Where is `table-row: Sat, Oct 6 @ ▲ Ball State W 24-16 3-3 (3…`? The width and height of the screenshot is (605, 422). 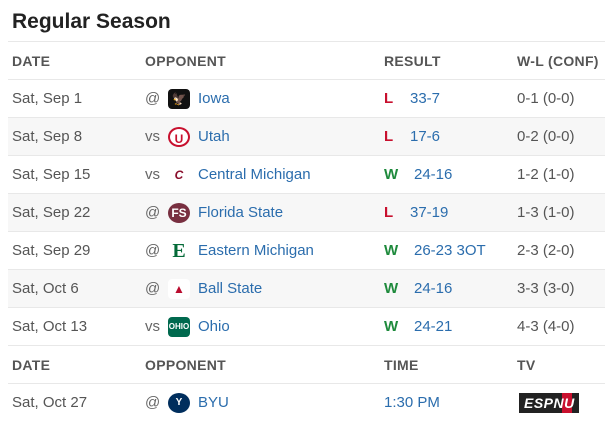 table-row: Sat, Oct 6 @ ▲ Ball State W 24-16 3-3 (3… is located at coordinates (306, 288).